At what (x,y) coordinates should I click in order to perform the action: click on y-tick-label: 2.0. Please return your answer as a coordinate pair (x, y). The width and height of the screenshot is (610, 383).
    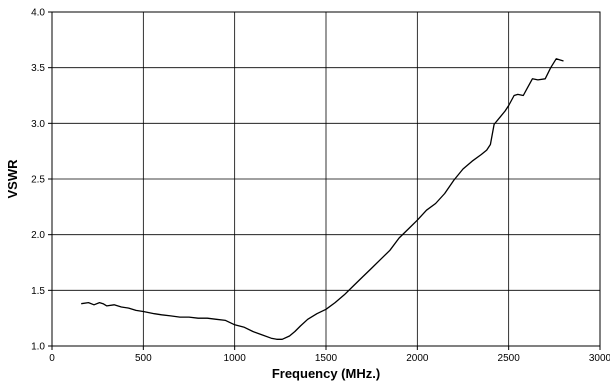
    Looking at the image, I should click on (38, 235).